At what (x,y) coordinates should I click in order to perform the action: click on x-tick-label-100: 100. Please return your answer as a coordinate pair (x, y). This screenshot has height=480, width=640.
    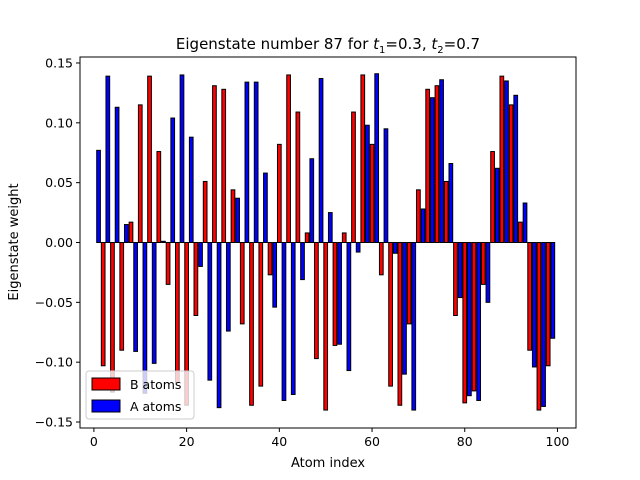
    Looking at the image, I should click on (558, 441).